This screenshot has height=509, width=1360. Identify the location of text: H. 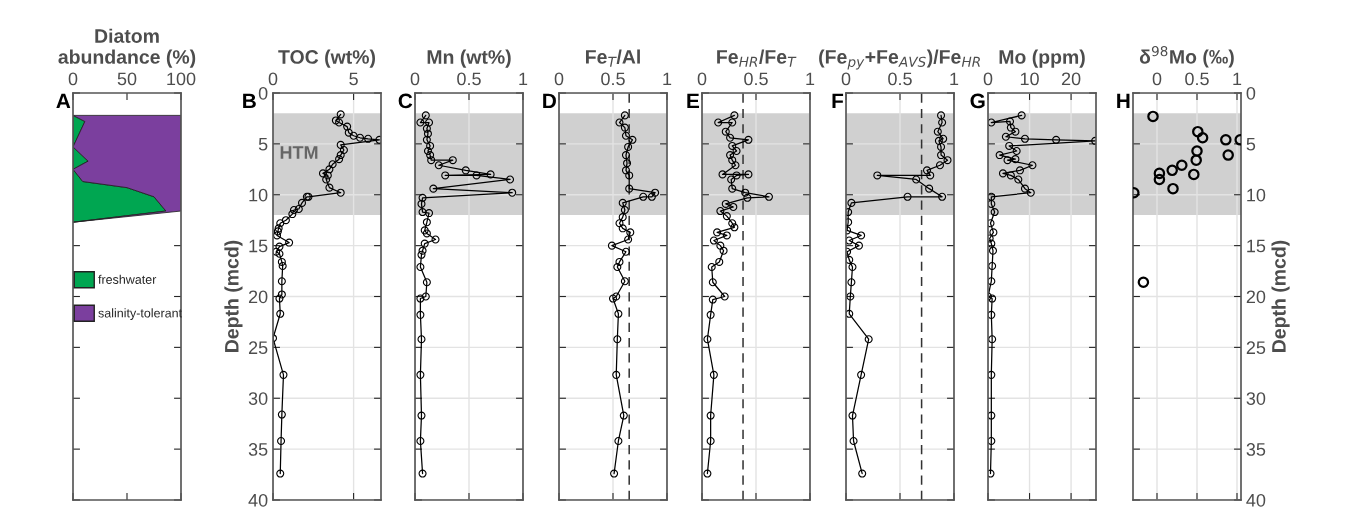
(1123, 101).